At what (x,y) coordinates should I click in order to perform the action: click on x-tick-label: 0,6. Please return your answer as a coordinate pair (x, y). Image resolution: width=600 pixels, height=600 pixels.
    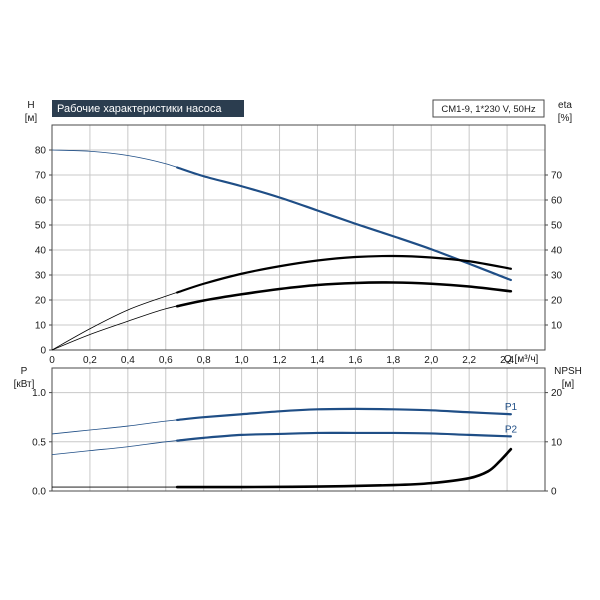
    Looking at the image, I should click on (166, 360).